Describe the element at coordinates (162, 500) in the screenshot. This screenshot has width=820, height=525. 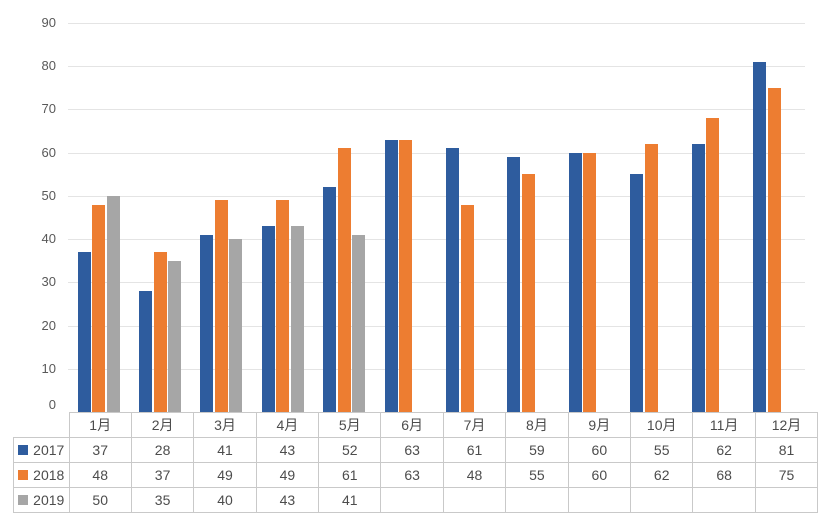
I see `value-cell-2019-2月: 35` at that location.